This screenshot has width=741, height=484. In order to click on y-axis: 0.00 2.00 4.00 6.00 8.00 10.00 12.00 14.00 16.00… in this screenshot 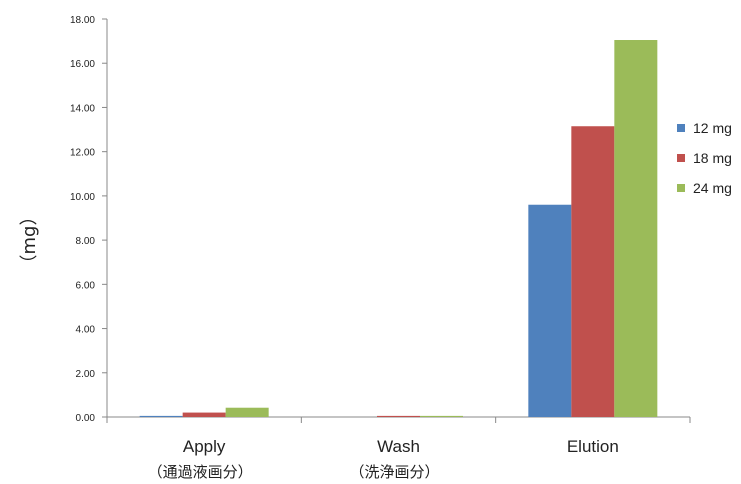, I will do `click(89, 219)`.